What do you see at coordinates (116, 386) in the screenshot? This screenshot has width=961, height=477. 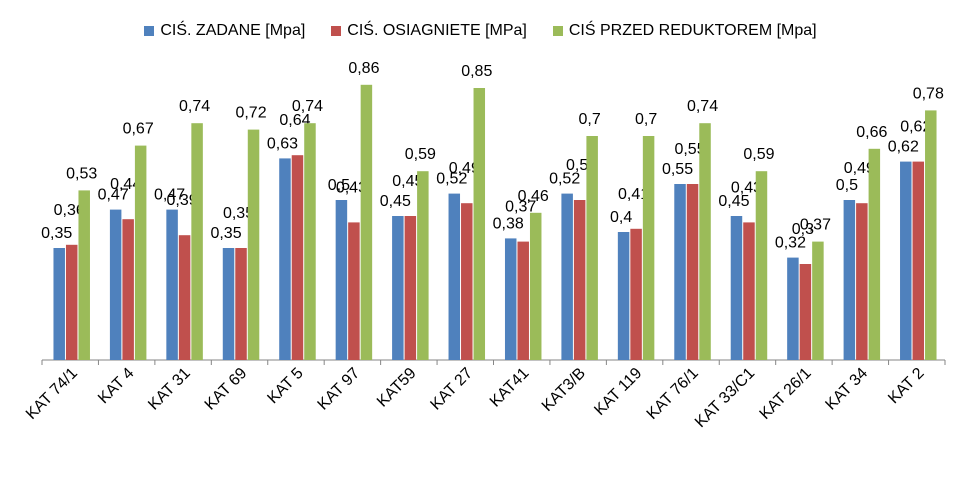 I see `x-tick-label: KAT 4` at bounding box center [116, 386].